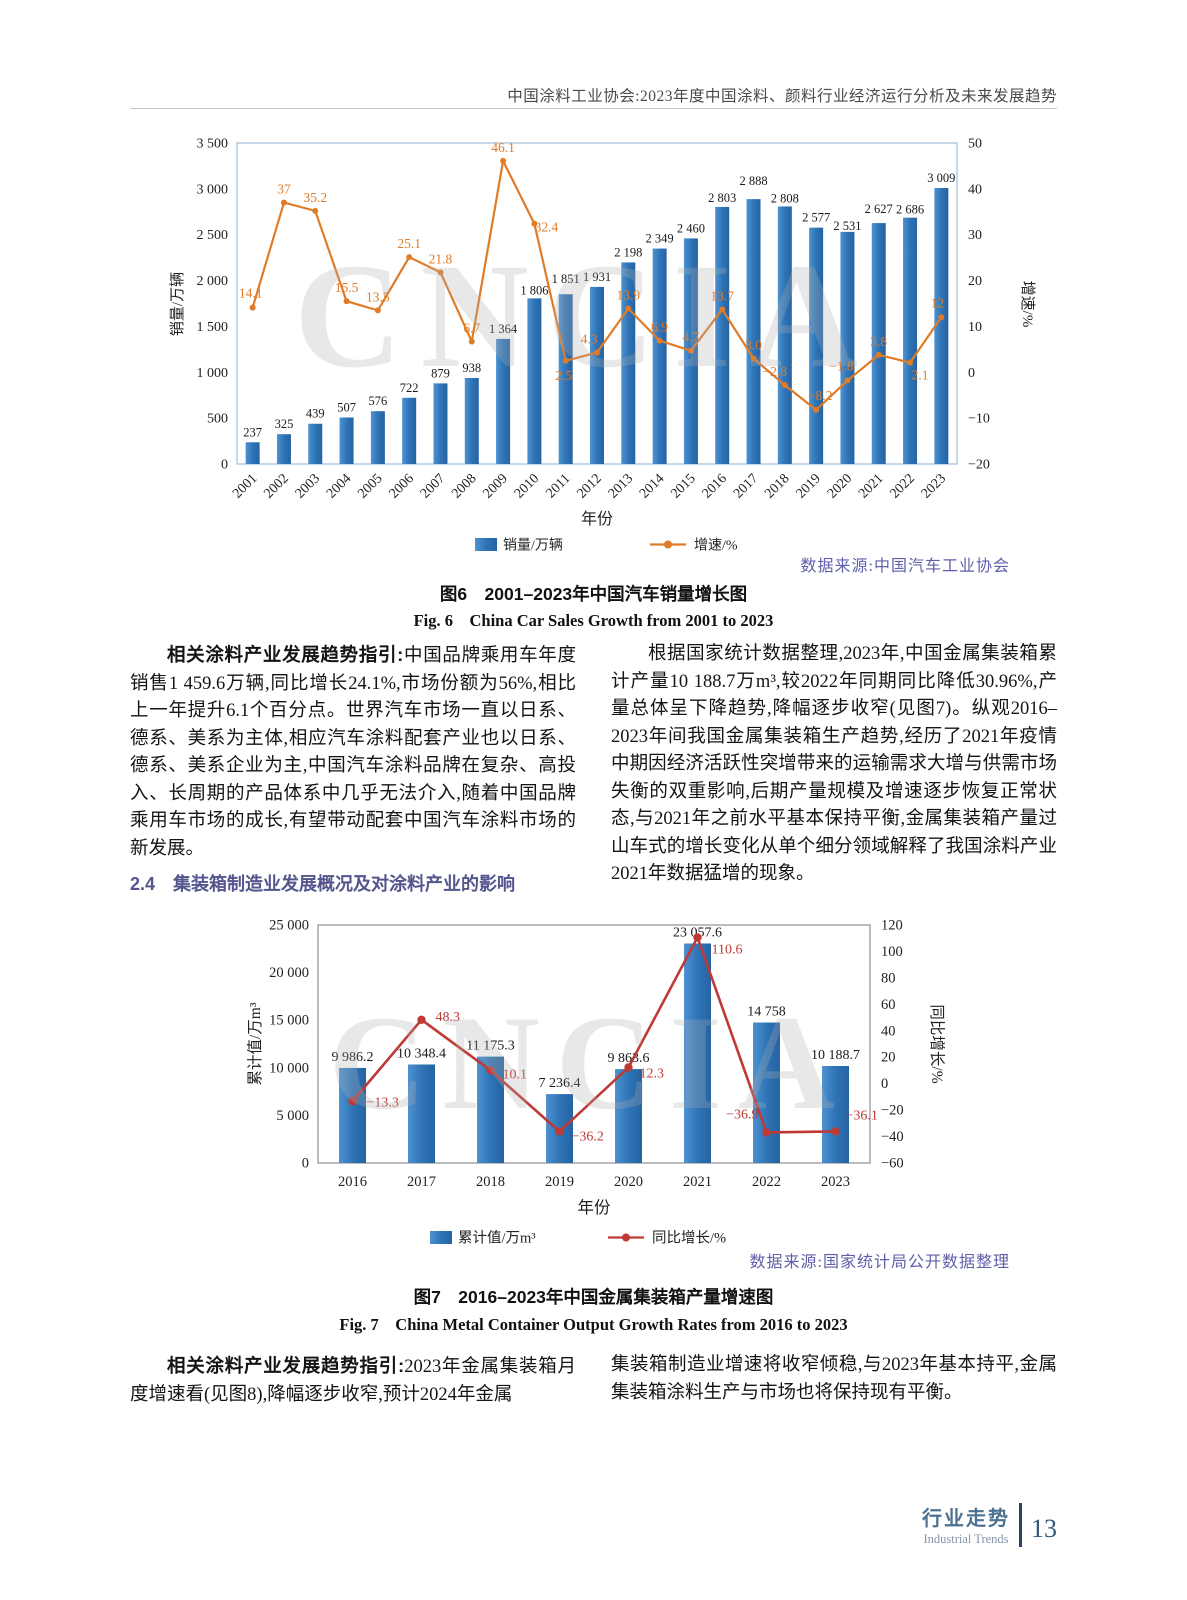 Image resolution: width=1187 pixels, height=1600 pixels. I want to click on svg-text: 35.2, so click(315, 197).